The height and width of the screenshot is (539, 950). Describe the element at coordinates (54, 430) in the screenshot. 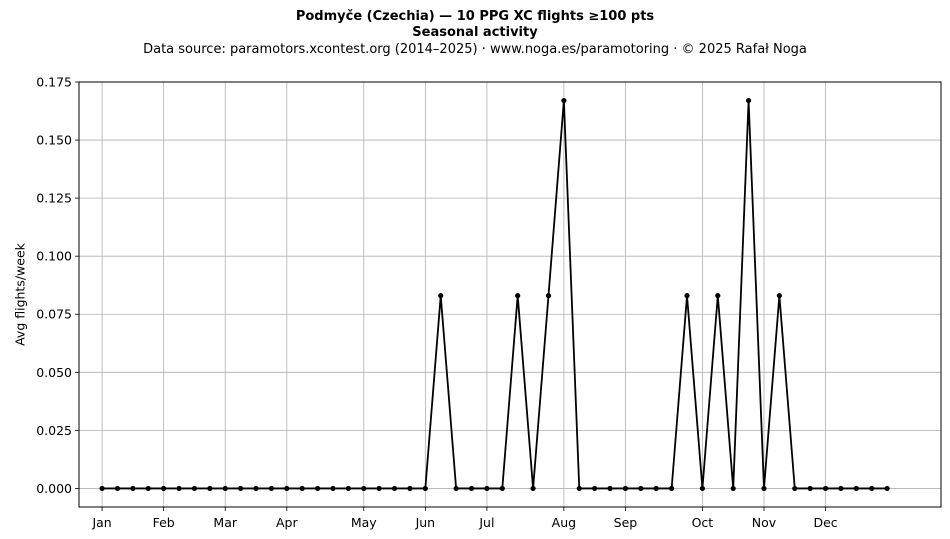

I see `y-tick-label: 0.025` at that location.